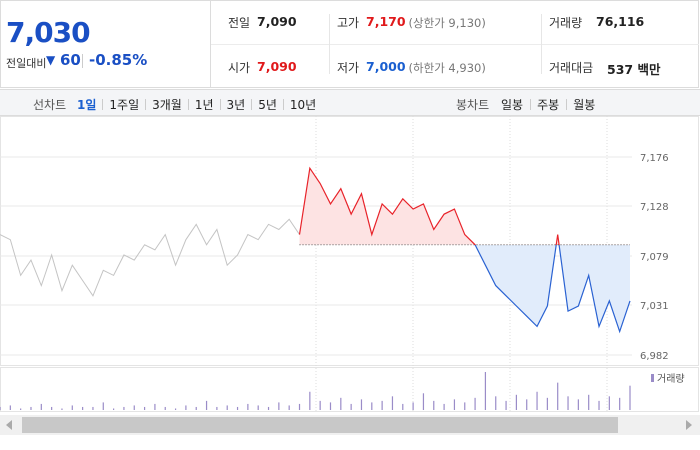 This screenshot has height=450, width=700. Describe the element at coordinates (9, 425) in the screenshot. I see `scroll-left` at that location.